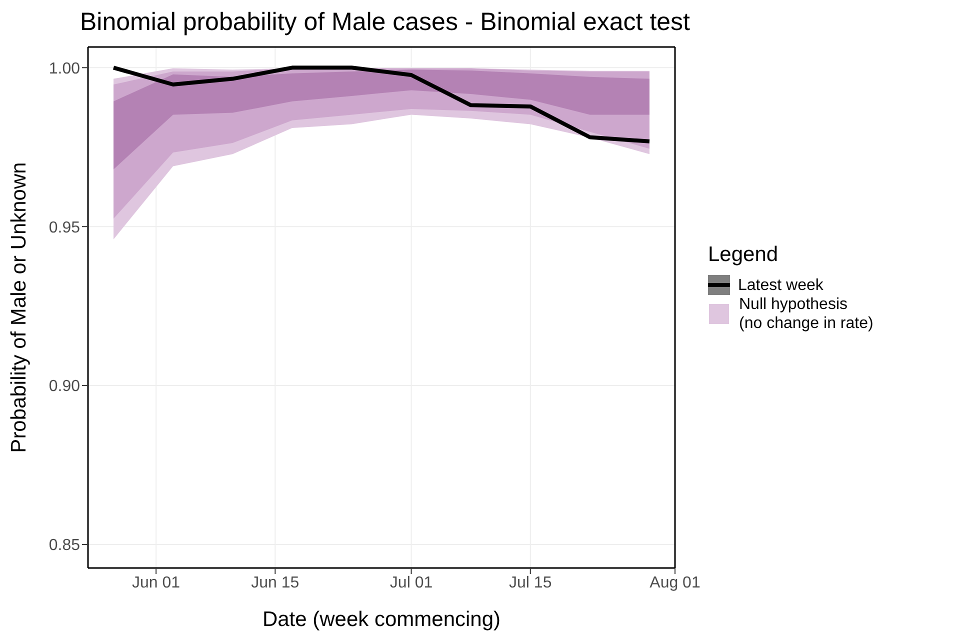  I want to click on y-tick-label: 1.00, so click(64, 69).